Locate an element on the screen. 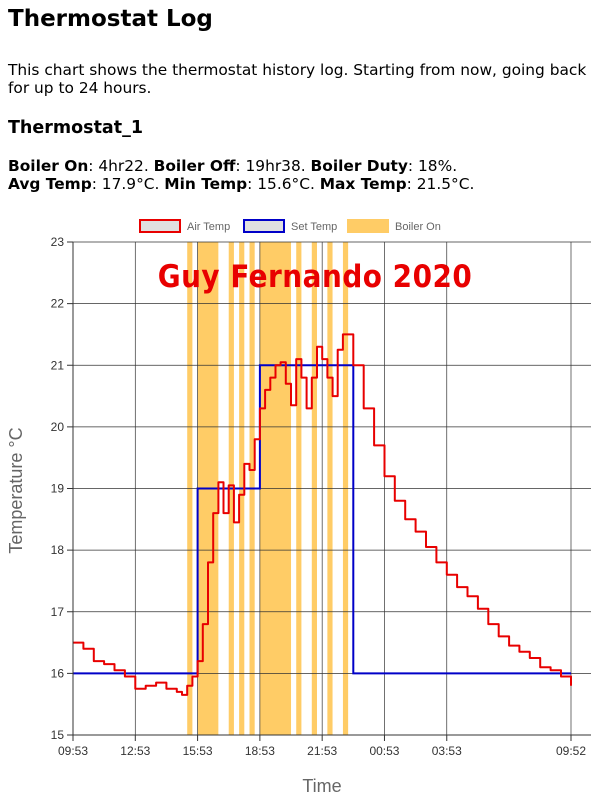 This screenshot has width=603, height=806. y-axis-title: Temperature °C is located at coordinates (16, 490).